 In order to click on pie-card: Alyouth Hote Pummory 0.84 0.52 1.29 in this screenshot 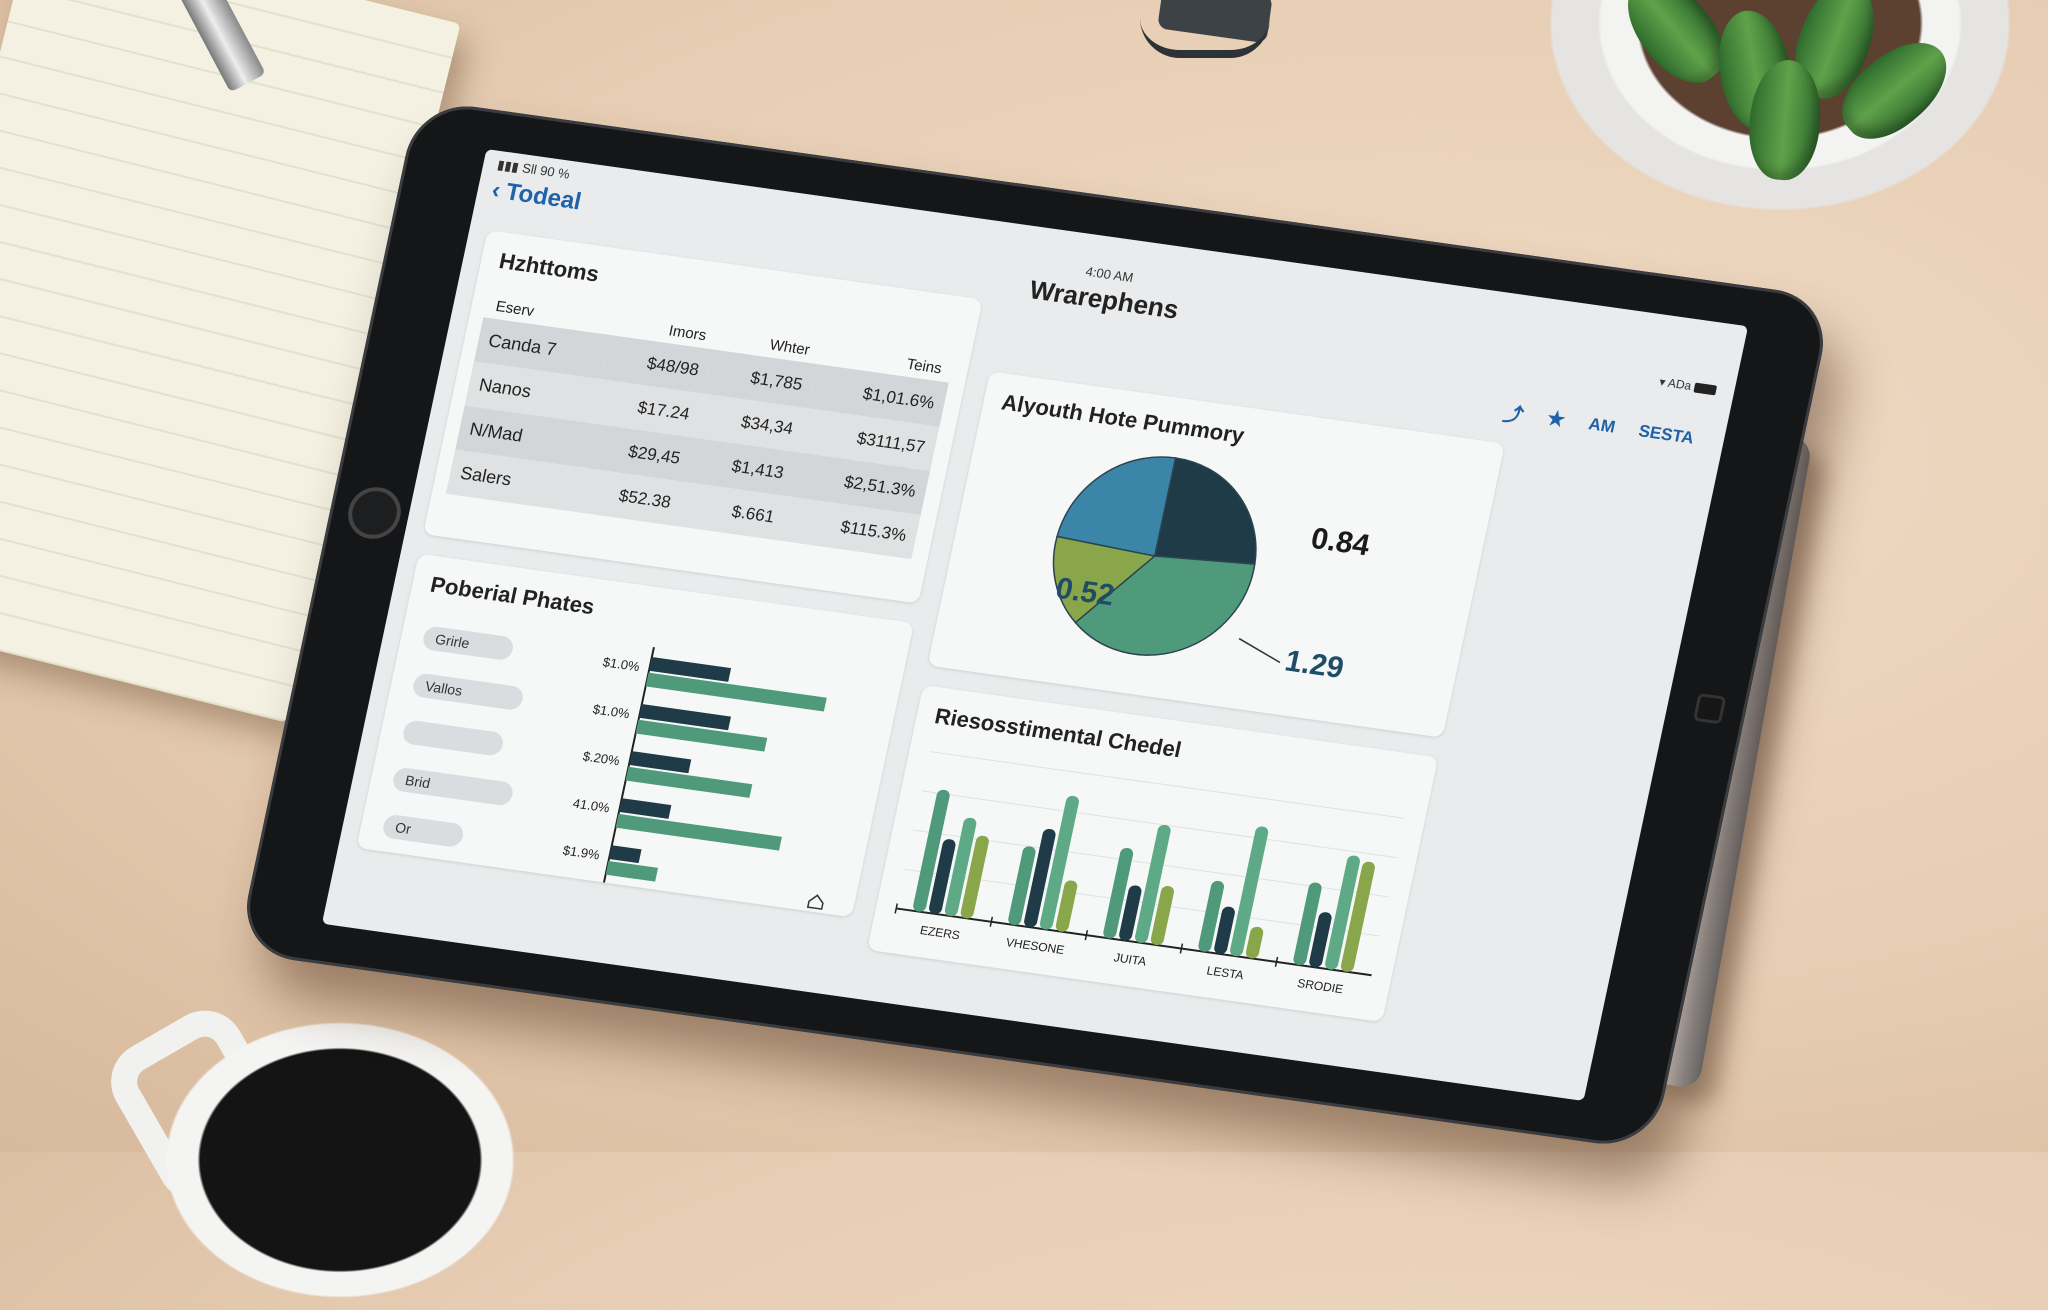, I will do `click(1216, 554)`.